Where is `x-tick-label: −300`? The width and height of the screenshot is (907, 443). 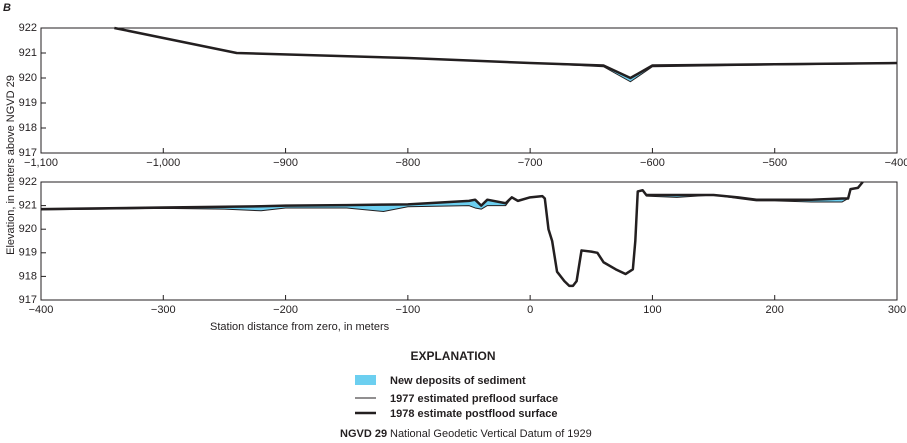 x-tick-label: −300 is located at coordinates (163, 310).